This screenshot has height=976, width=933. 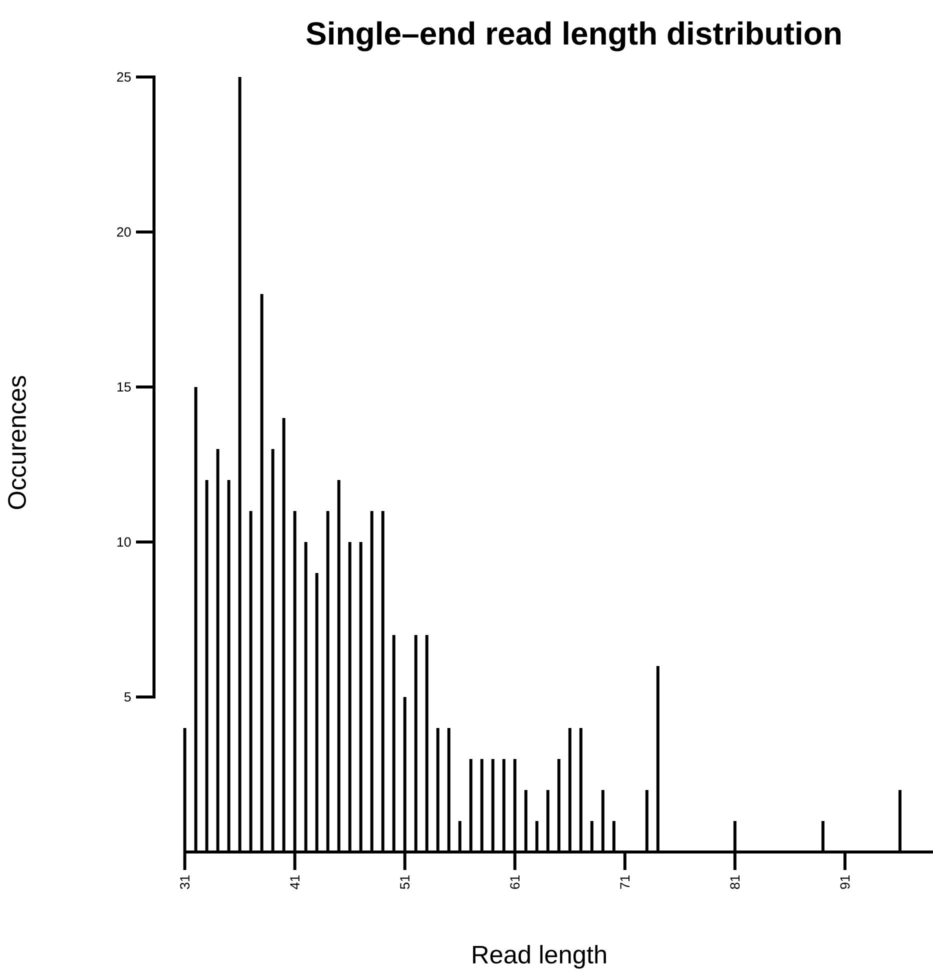 What do you see at coordinates (124, 77) in the screenshot?
I see `y-tick-label: 25` at bounding box center [124, 77].